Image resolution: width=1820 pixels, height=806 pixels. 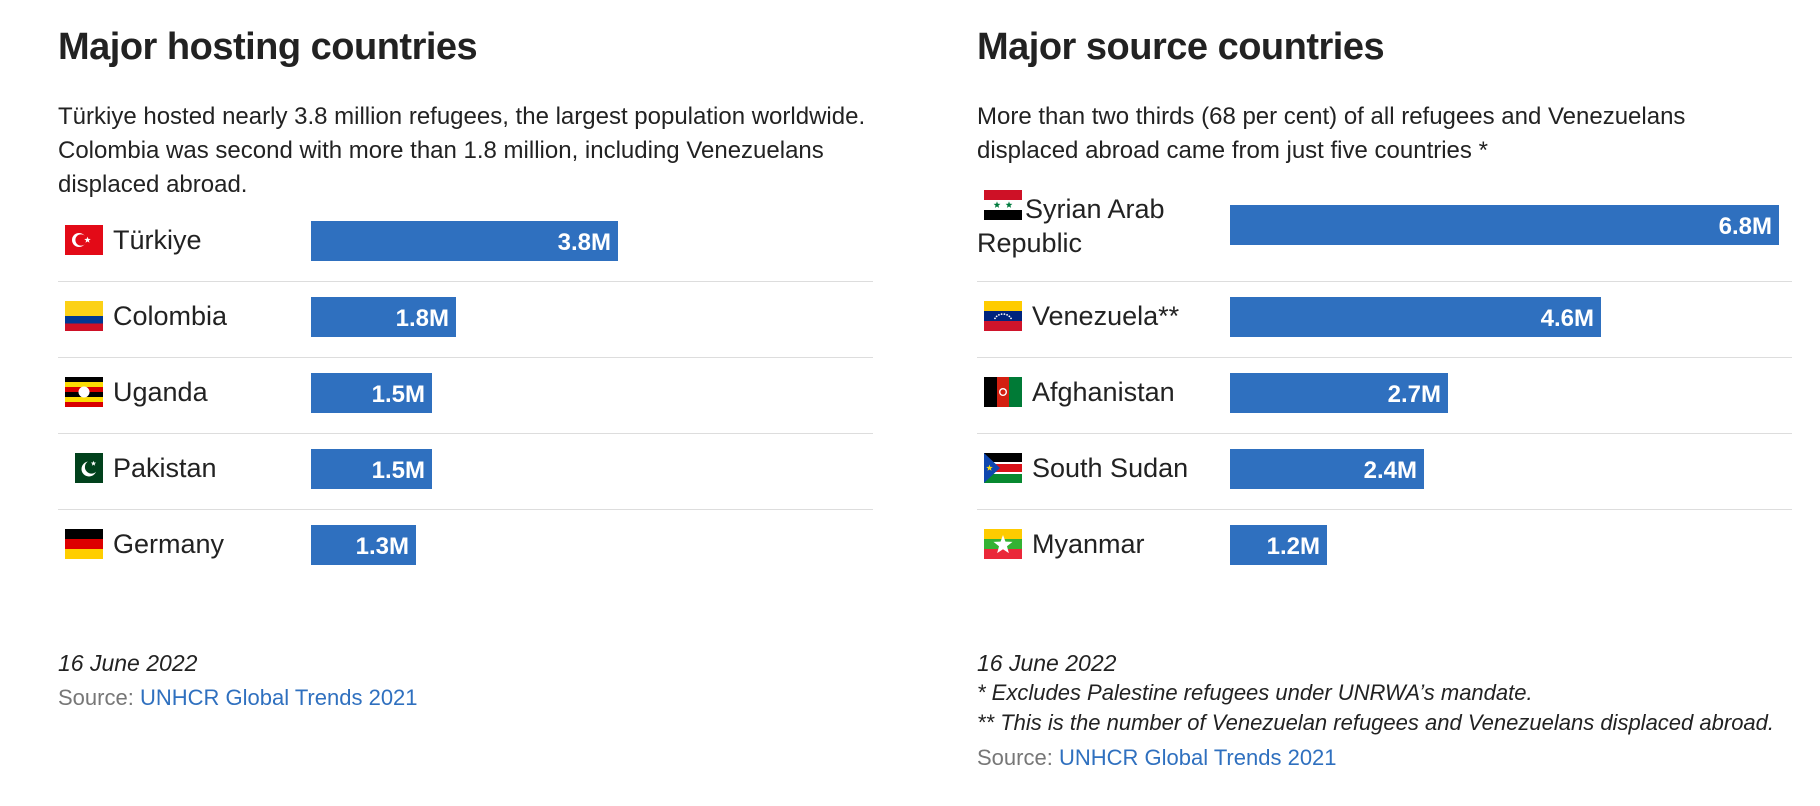 I want to click on bar-value-label: 4.6M, so click(x=1567, y=318).